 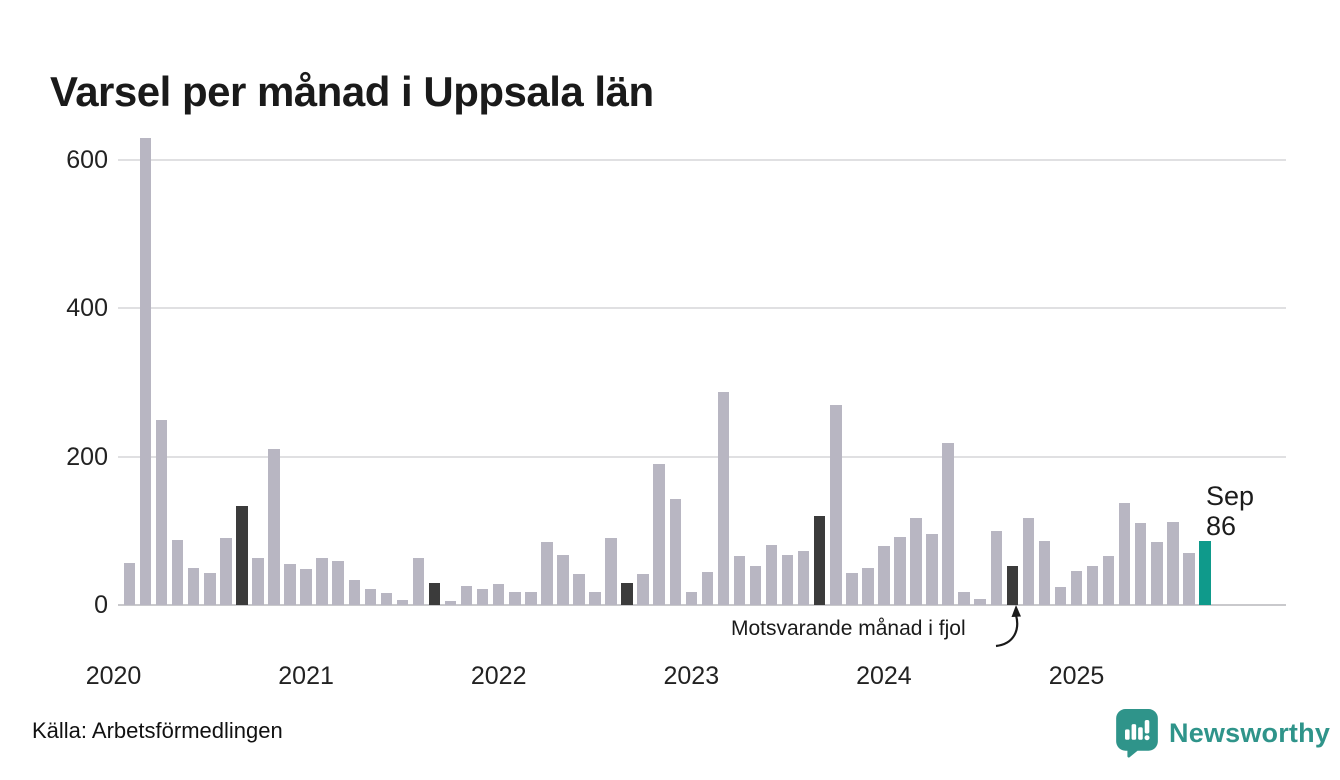 What do you see at coordinates (306, 676) in the screenshot?
I see `x-tick-label-2021: 2021` at bounding box center [306, 676].